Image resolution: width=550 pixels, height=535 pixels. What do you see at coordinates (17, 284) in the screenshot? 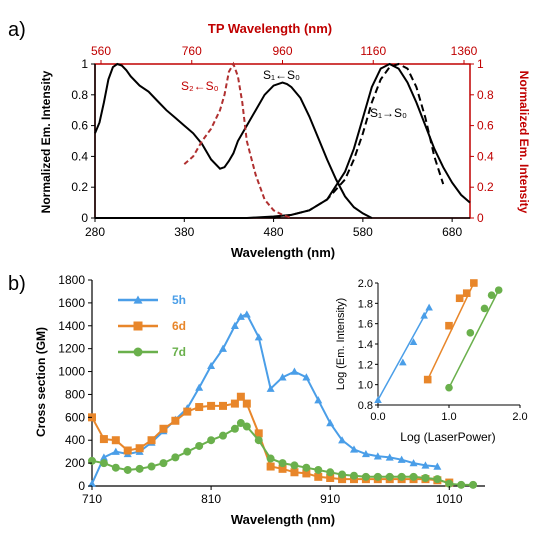
I see `panel-b-label: b)` at bounding box center [17, 284].